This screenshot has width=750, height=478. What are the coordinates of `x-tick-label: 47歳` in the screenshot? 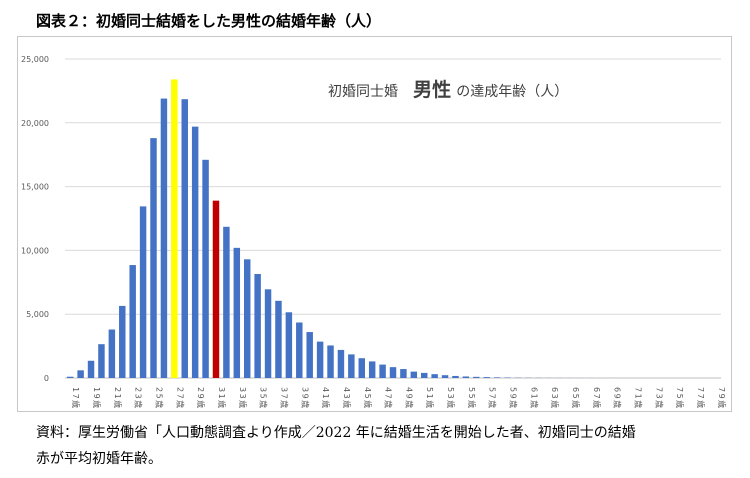 It's located at (389, 398).